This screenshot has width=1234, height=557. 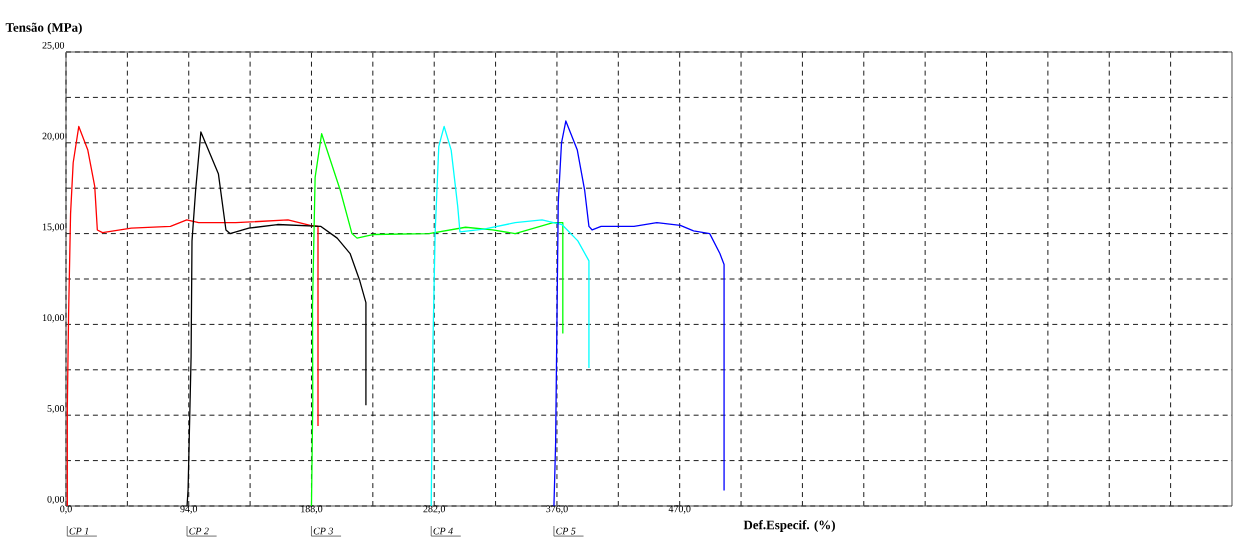 What do you see at coordinates (323, 531) in the screenshot?
I see `text: CP 3` at bounding box center [323, 531].